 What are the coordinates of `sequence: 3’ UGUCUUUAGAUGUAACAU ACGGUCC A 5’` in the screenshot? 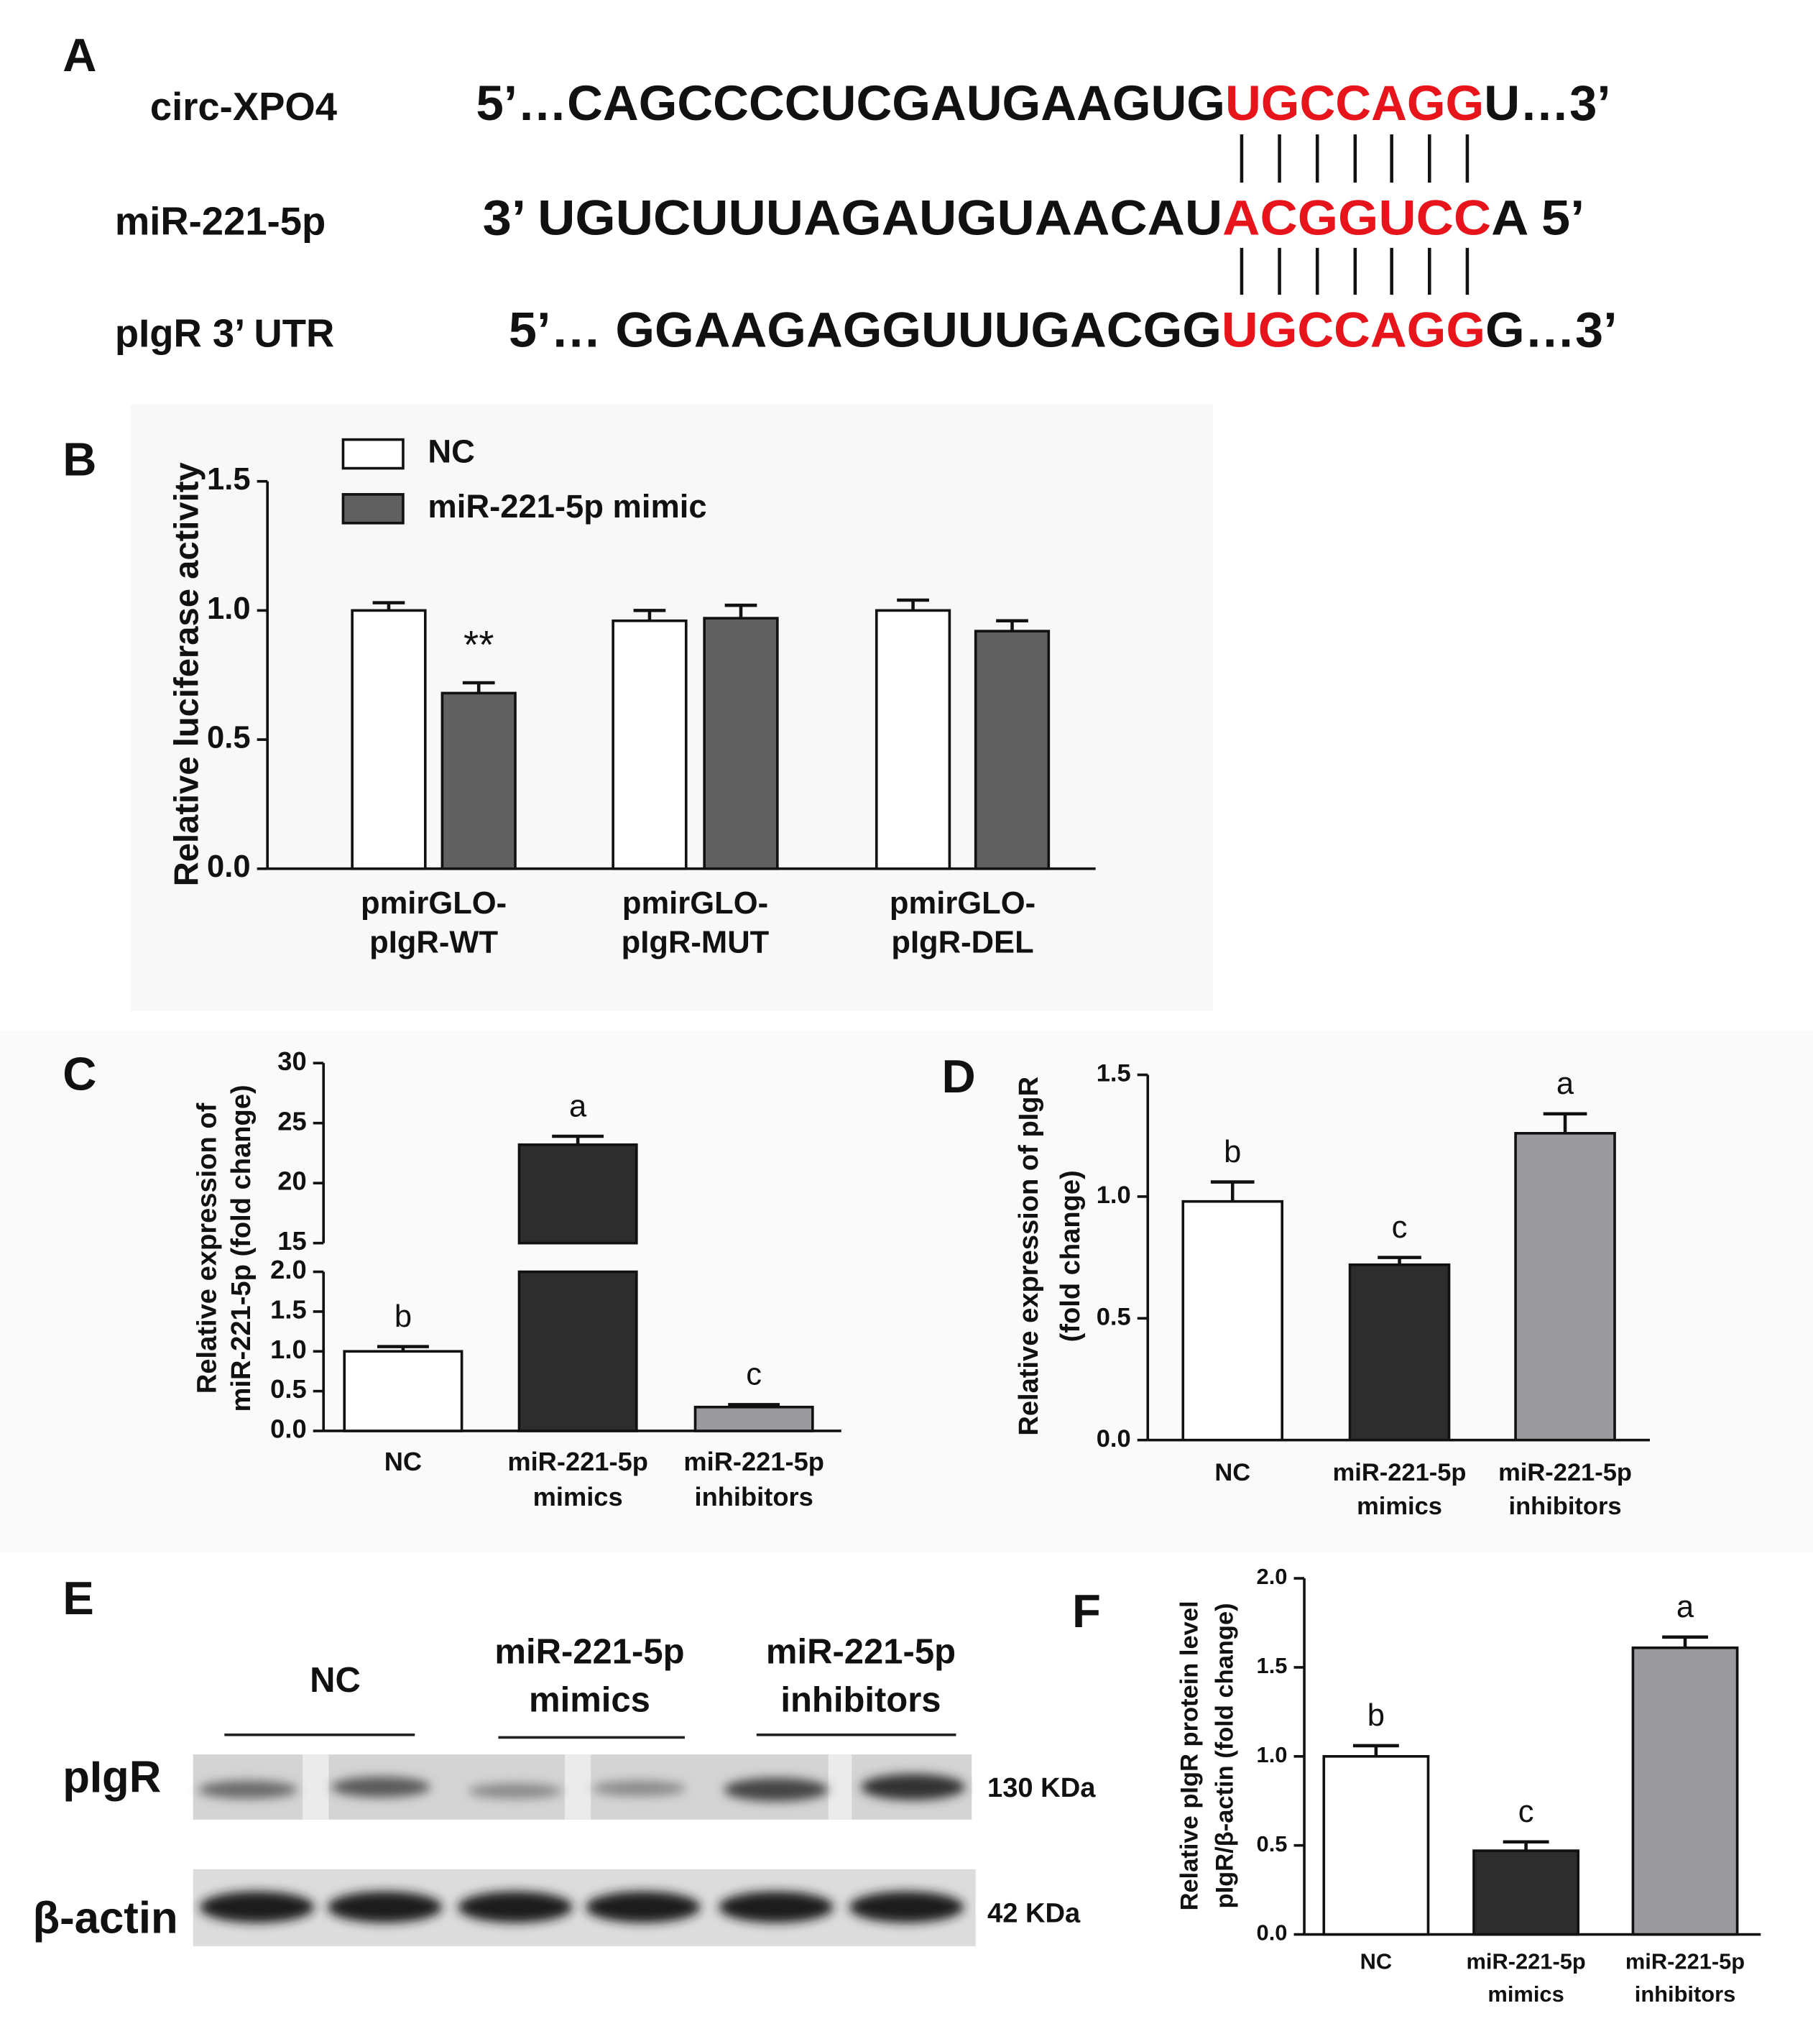 It's located at (1034, 218).